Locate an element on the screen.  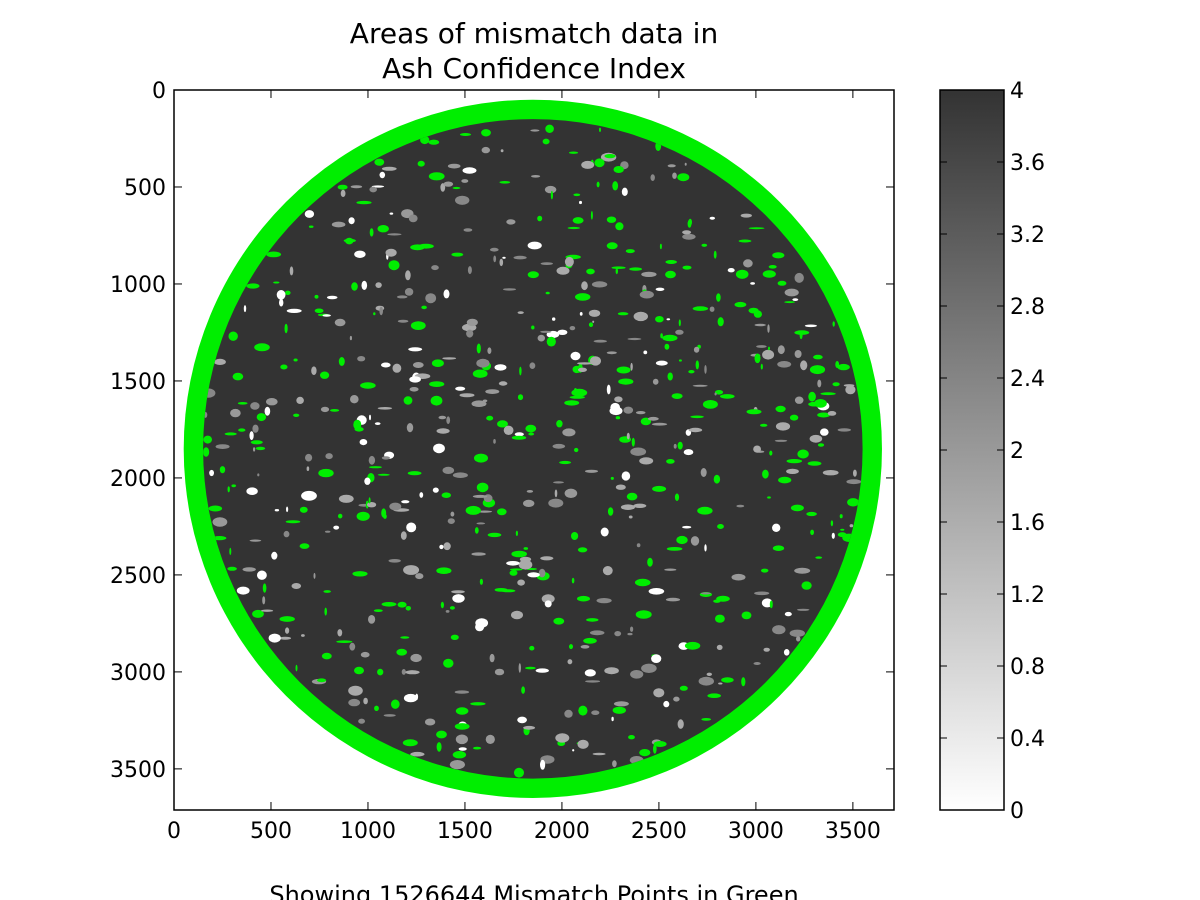
x-tick-label: 3500 is located at coordinates (853, 831).